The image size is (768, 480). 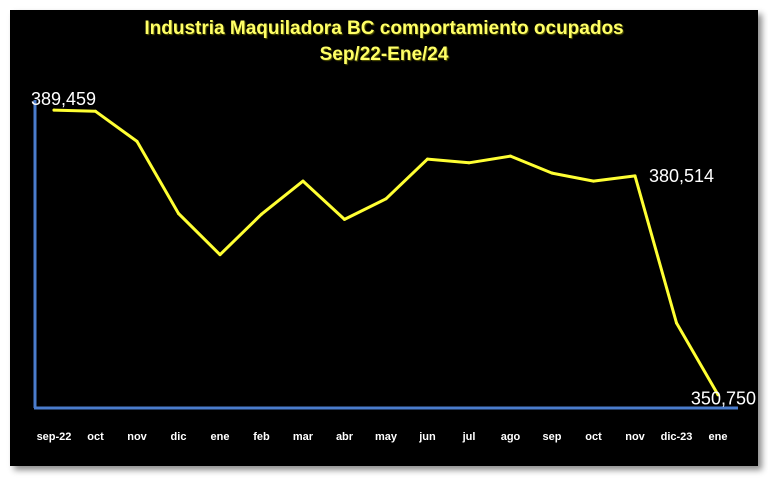 What do you see at coordinates (261, 437) in the screenshot?
I see `x-tick-label: feb` at bounding box center [261, 437].